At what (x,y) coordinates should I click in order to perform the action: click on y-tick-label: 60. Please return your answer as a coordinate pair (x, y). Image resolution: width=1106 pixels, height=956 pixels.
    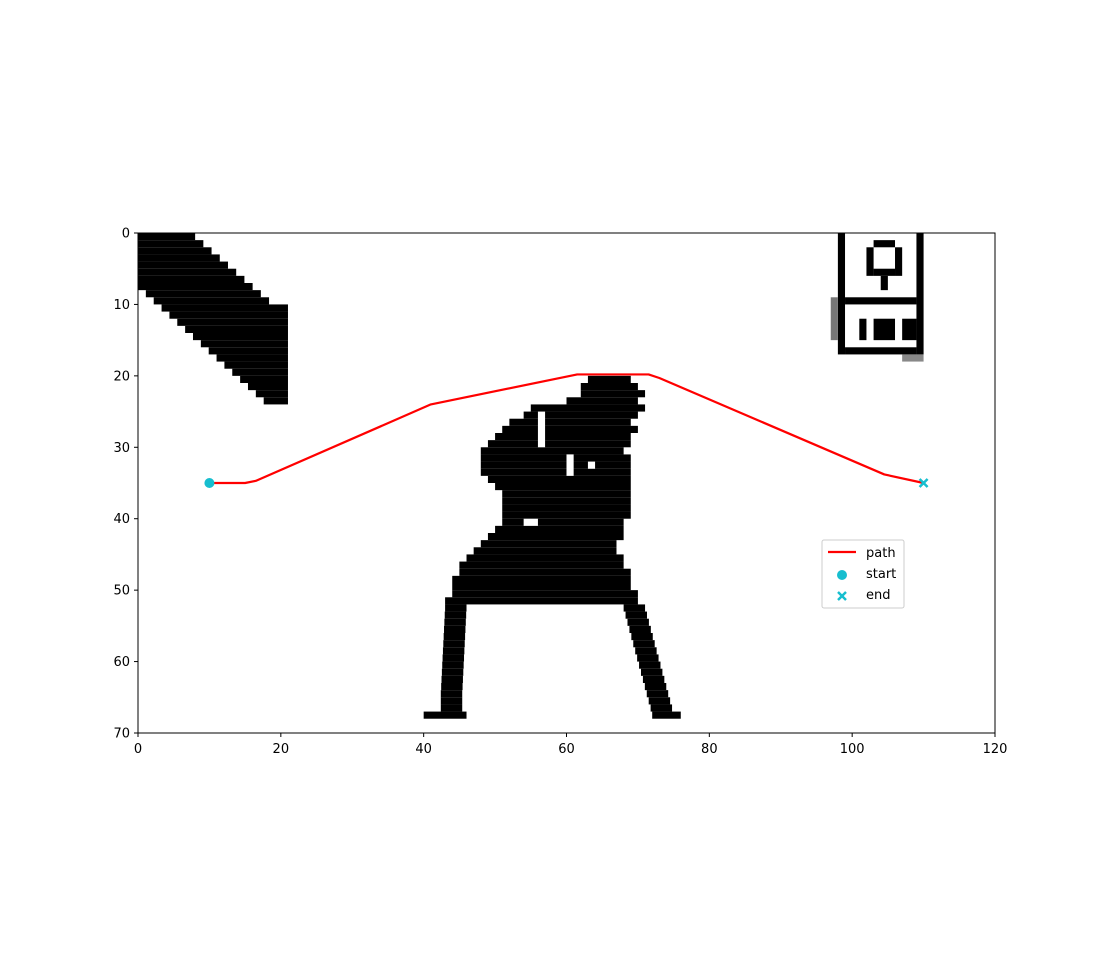
    Looking at the image, I should click on (121, 662).